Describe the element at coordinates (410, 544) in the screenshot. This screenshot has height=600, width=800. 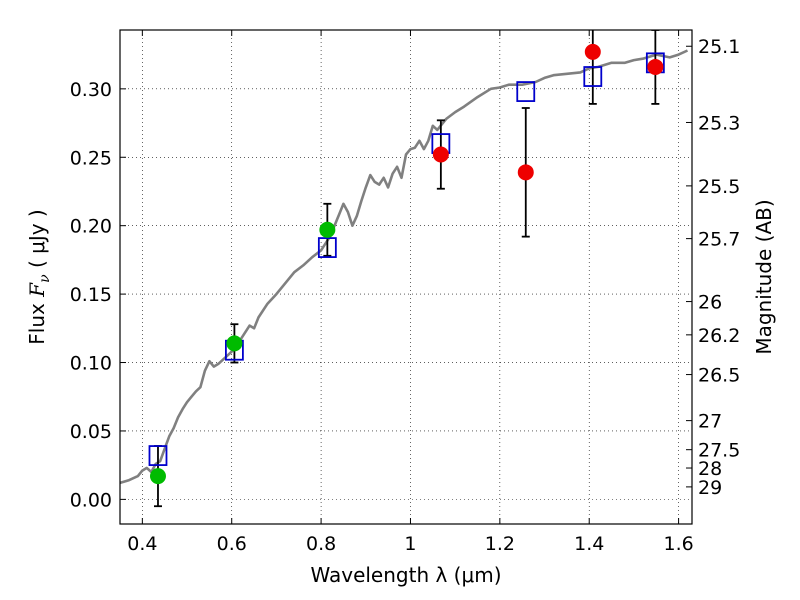
I see `x-tick-label: 1` at that location.